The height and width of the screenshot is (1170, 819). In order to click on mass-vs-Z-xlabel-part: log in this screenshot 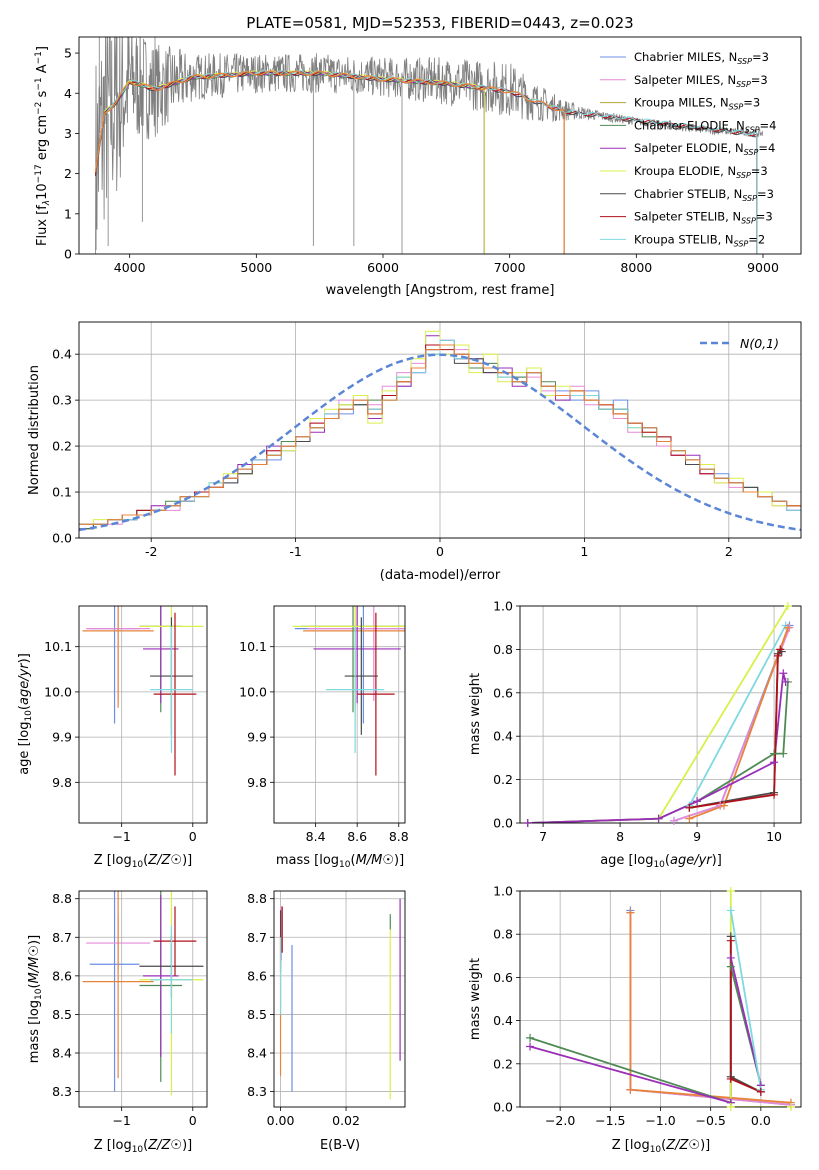, I will do `click(122, 1145)`.